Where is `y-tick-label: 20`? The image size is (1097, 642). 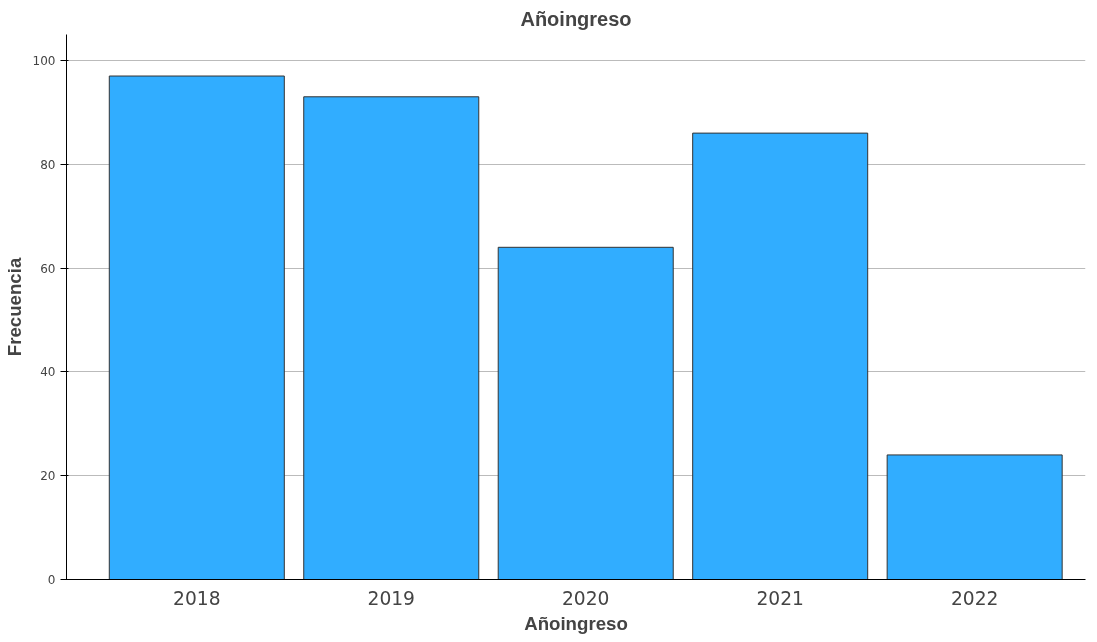 y-tick-label: 20 is located at coordinates (48, 476).